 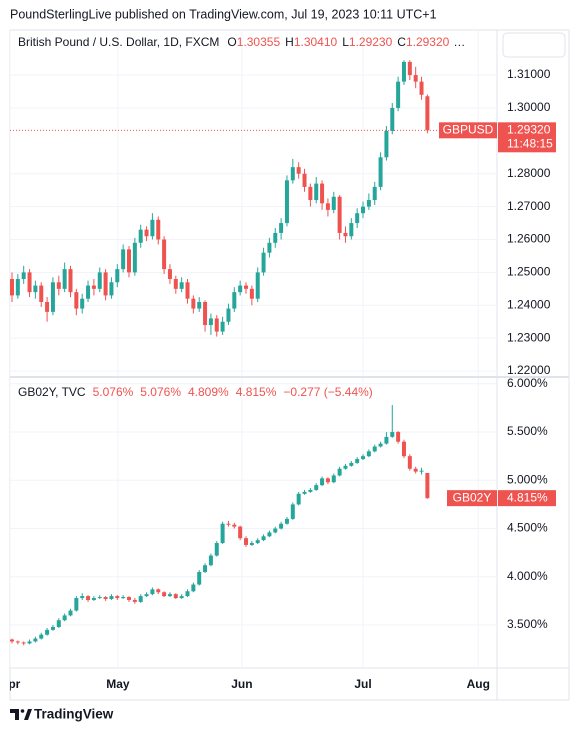 I want to click on y-tick-label: 1.23000, so click(x=529, y=337).